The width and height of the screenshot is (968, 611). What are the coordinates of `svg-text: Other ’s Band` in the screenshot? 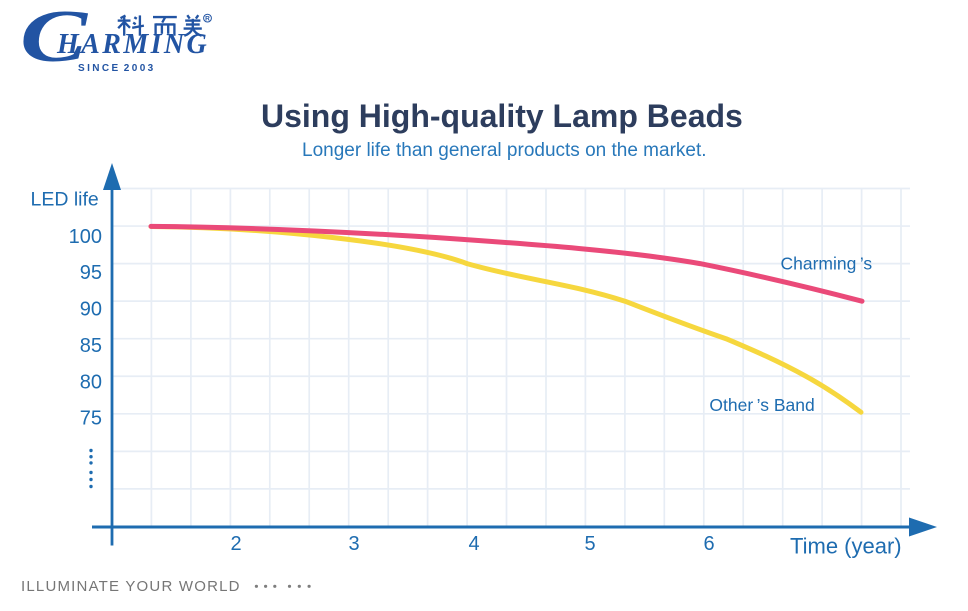 It's located at (761, 405).